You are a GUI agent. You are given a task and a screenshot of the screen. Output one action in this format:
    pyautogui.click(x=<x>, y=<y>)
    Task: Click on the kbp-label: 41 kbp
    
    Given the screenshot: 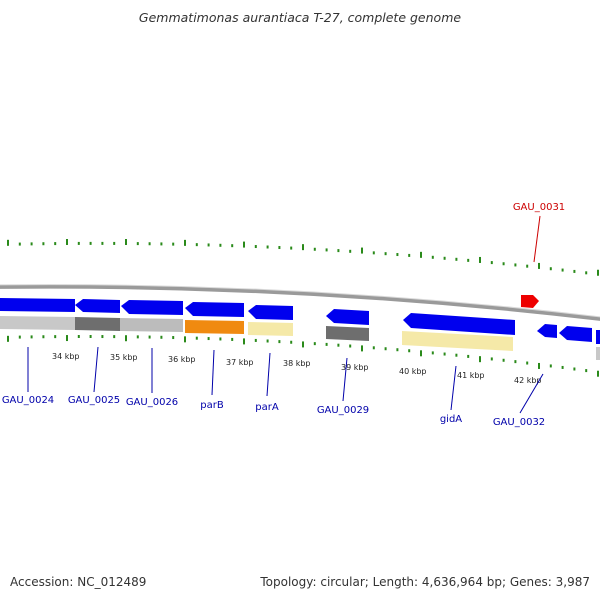 What is the action you would take?
    pyautogui.click(x=471, y=375)
    